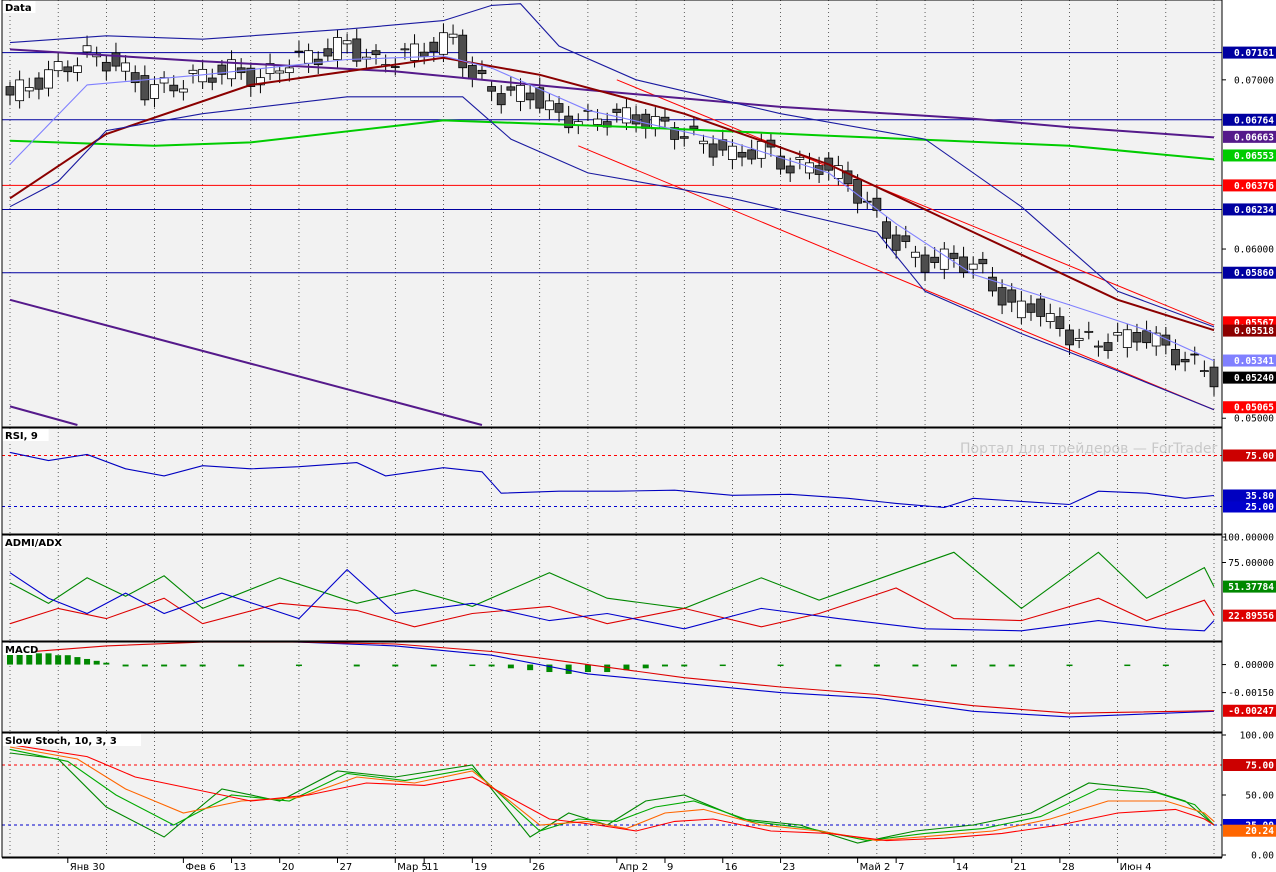 The image size is (1276, 872). Describe the element at coordinates (1262, 856) in the screenshot. I see `y-tick-label: 0.00` at that location.